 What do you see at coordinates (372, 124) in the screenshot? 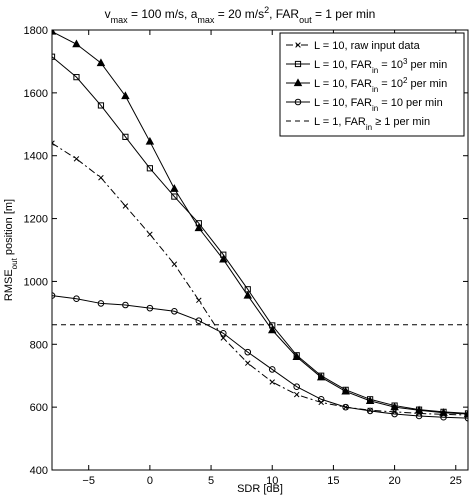
I see `legend-label: L = 1, FARin ≥ 1 per min` at bounding box center [372, 124].